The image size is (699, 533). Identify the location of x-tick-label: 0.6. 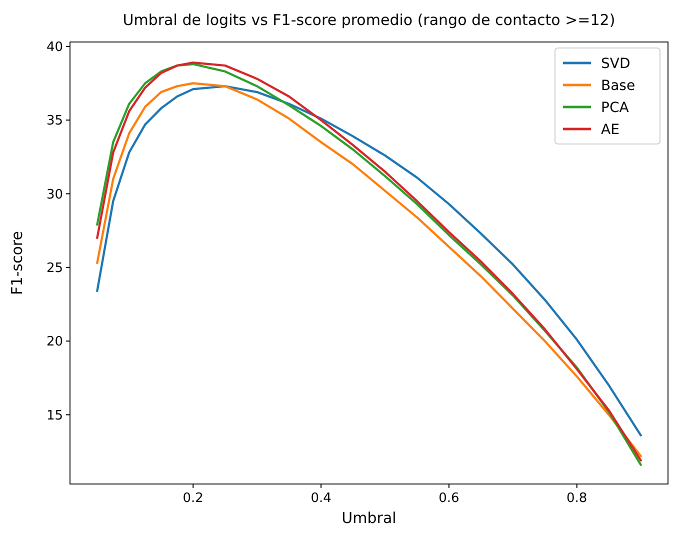
(449, 498).